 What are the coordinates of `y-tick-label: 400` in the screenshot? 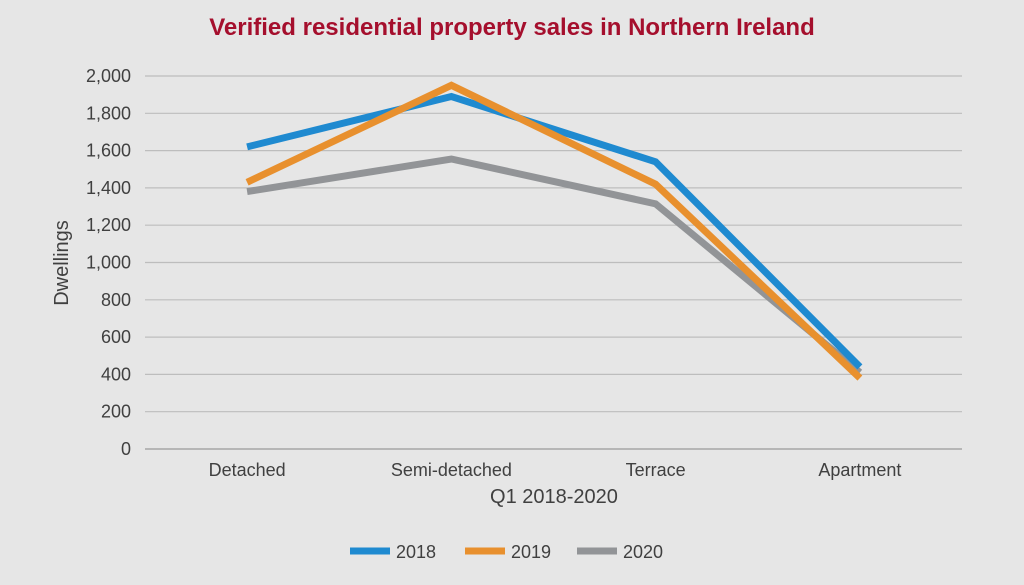 It's located at (116, 374).